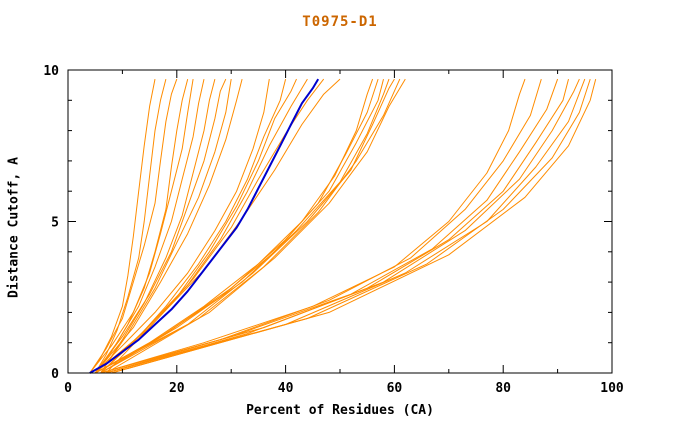 This screenshot has width=680, height=440. What do you see at coordinates (55, 223) in the screenshot?
I see `y-tick-label: 5` at bounding box center [55, 223].